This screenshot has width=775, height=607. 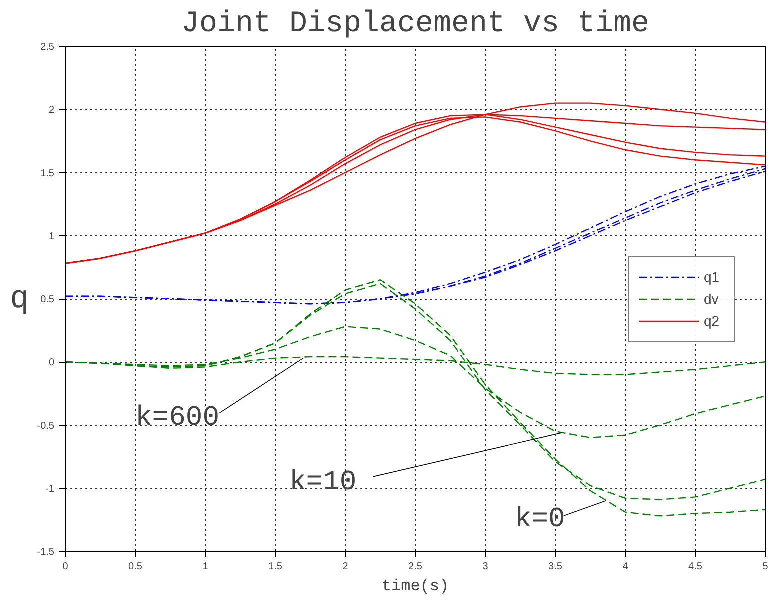 I want to click on annotation: k=0, so click(x=540, y=520).